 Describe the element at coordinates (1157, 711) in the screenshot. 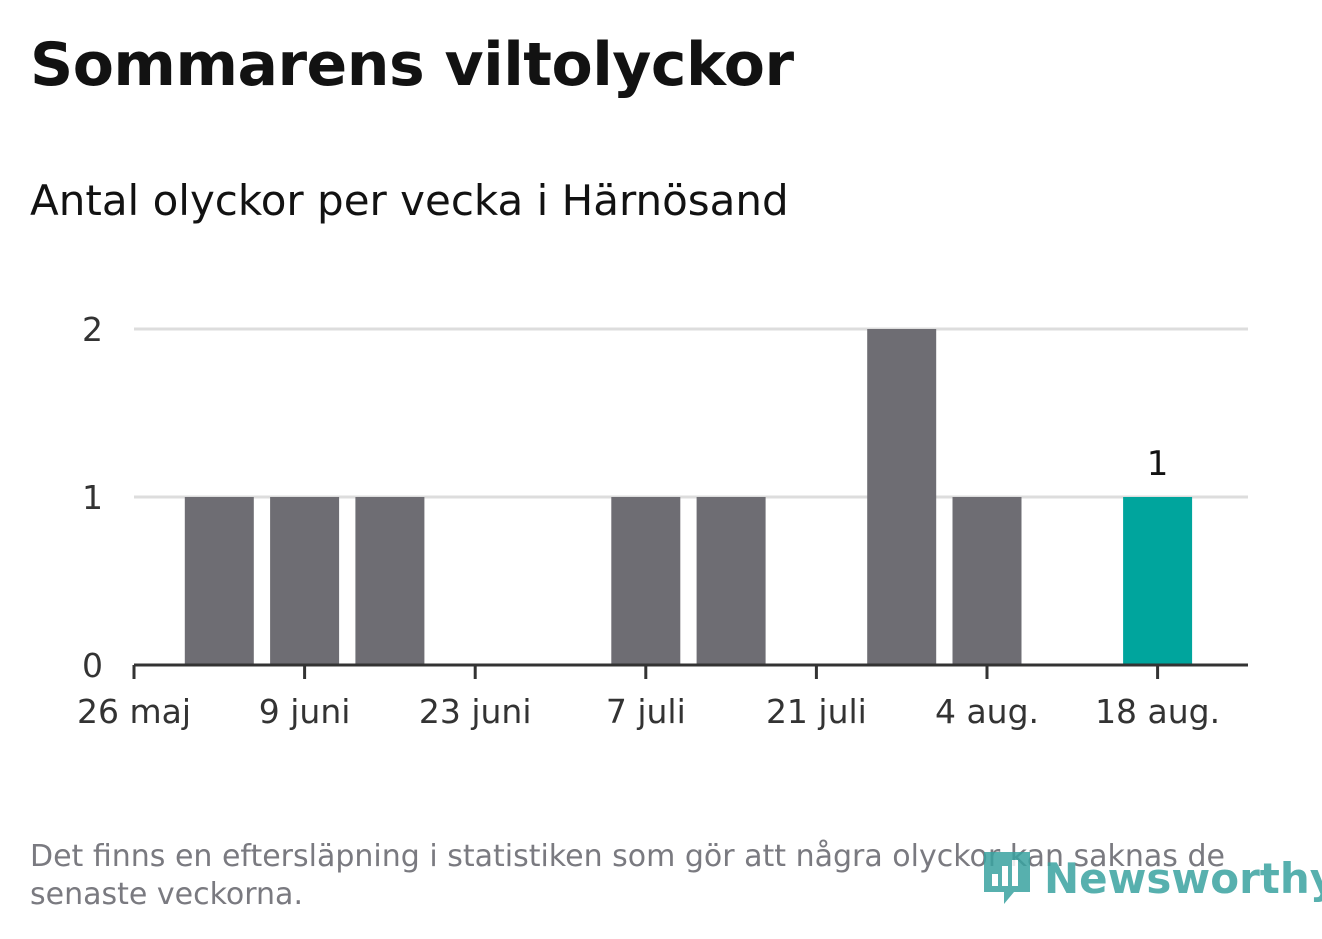

I see `x-tick-label: 18 aug.` at that location.